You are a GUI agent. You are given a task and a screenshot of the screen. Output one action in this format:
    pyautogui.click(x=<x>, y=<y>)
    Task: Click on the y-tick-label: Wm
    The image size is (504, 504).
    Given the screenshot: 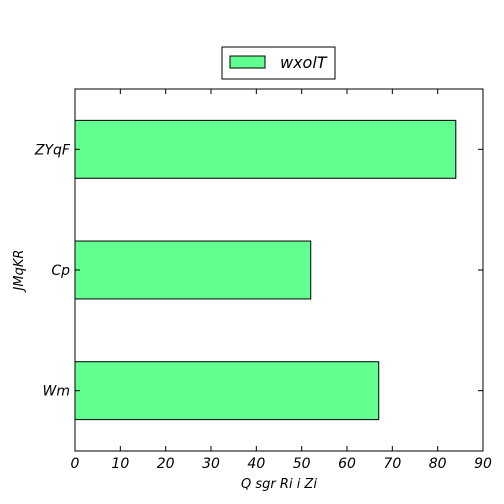 What is the action you would take?
    pyautogui.click(x=56, y=392)
    